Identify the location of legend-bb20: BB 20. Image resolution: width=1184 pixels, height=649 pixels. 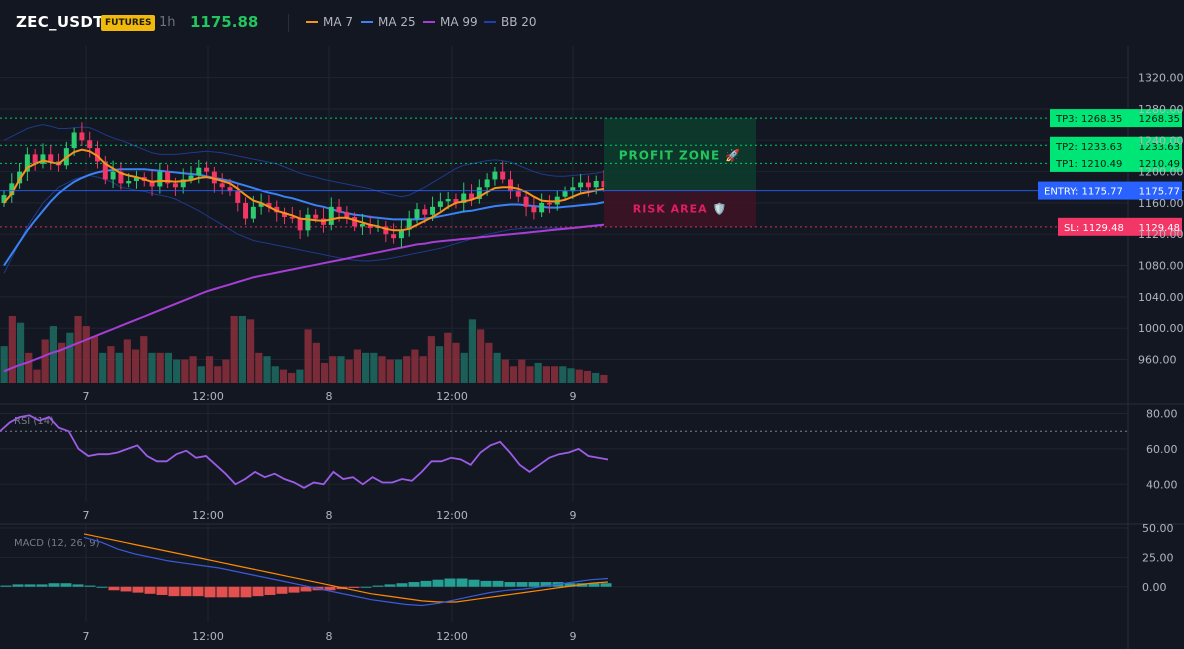
(510, 22).